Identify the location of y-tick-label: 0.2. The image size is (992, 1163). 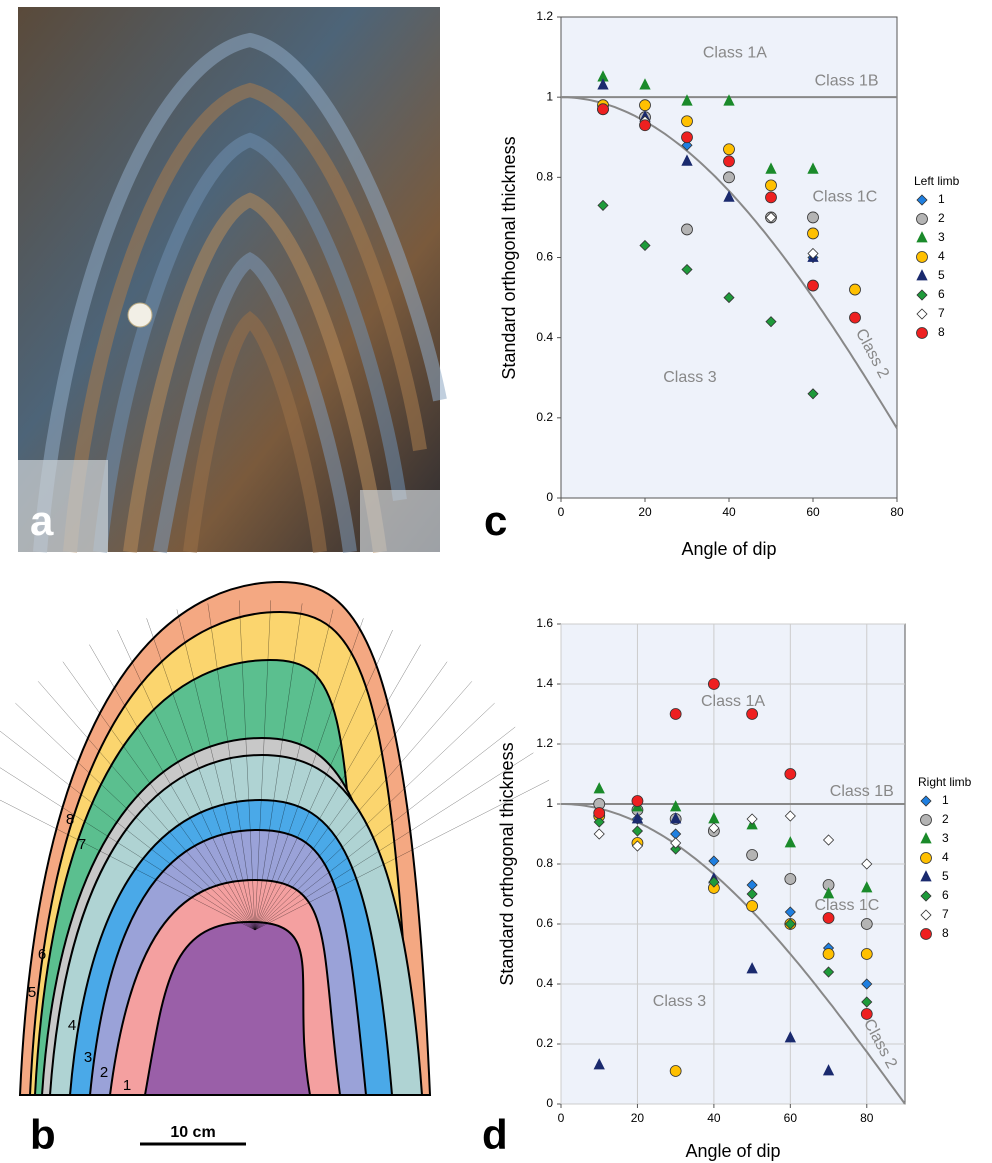
(544, 417).